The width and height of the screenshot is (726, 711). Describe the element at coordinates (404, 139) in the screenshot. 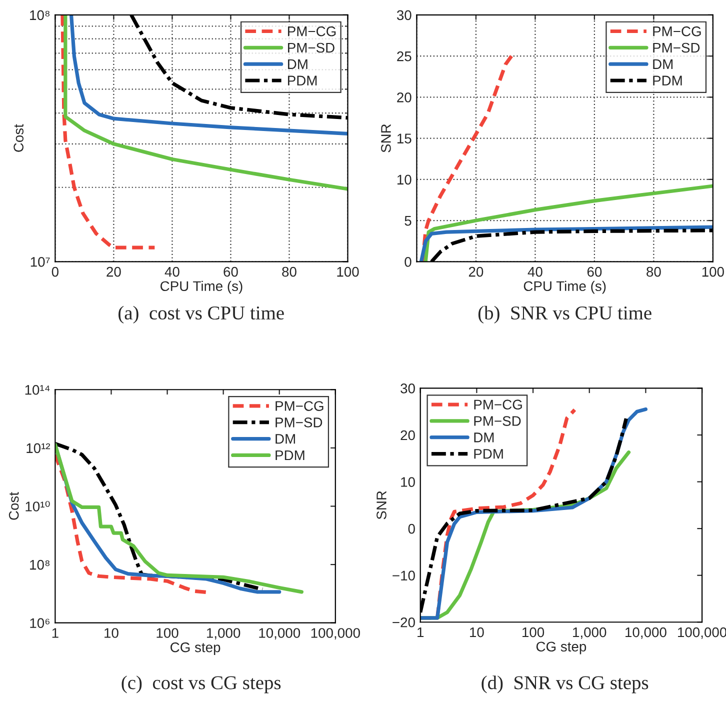

I see `y-tick-label: 15` at that location.